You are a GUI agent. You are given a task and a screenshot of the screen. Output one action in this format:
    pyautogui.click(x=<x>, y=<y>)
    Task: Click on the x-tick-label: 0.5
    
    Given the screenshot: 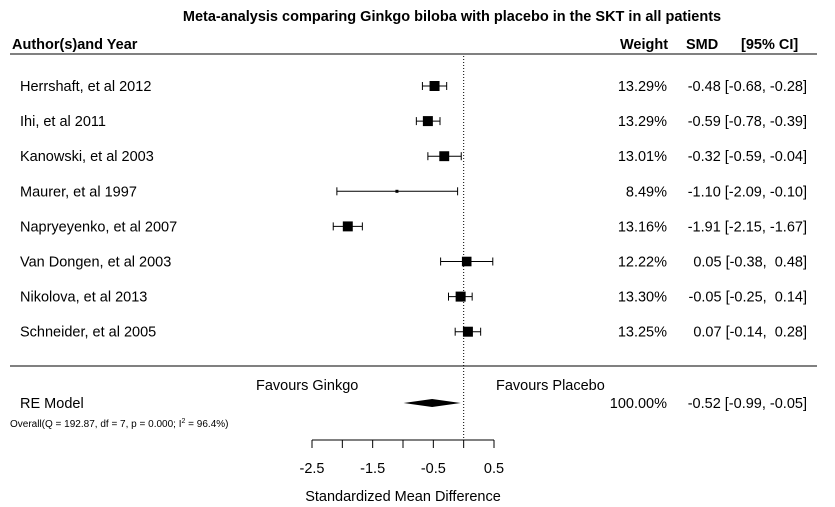 What is the action you would take?
    pyautogui.click(x=494, y=469)
    